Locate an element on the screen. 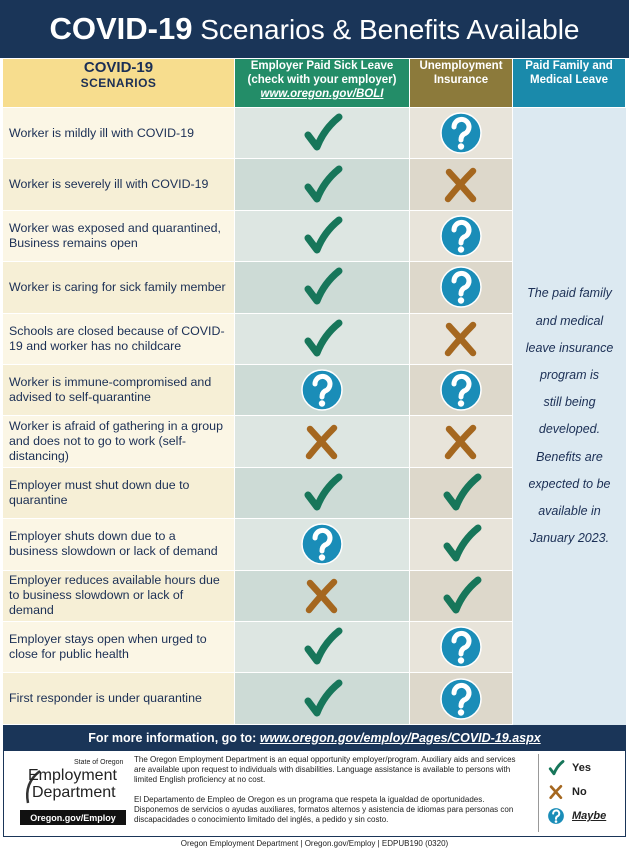 The height and width of the screenshot is (855, 629). title-bold: COVID-19 is located at coordinates (121, 28).